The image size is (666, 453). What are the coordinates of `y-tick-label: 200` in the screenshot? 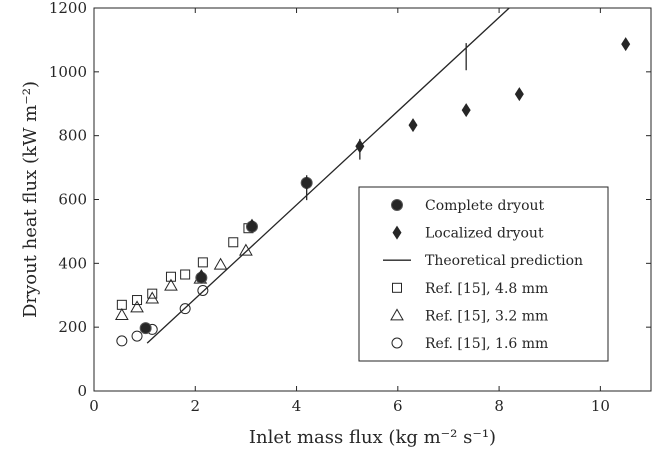 It's located at (72, 327).